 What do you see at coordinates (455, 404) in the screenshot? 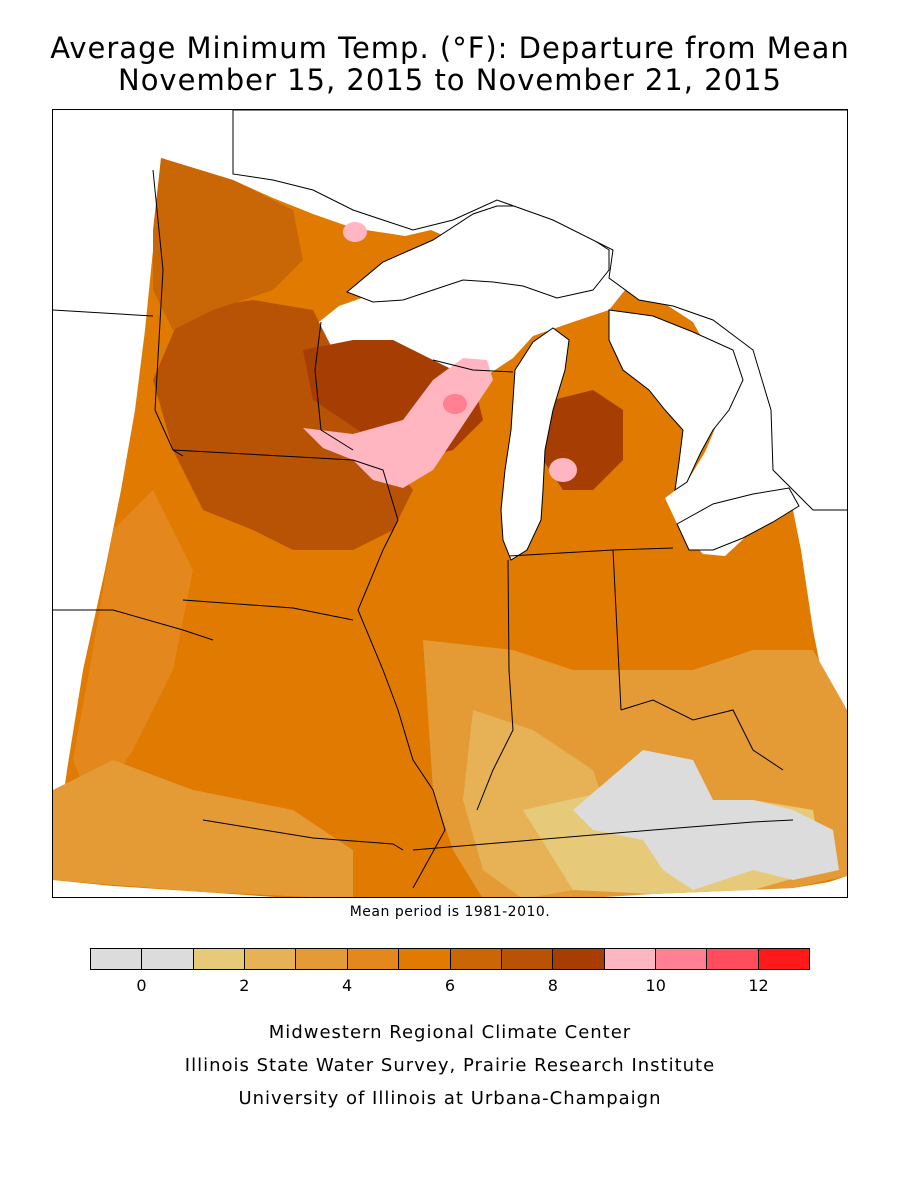
I see `zone-warm-peak` at bounding box center [455, 404].